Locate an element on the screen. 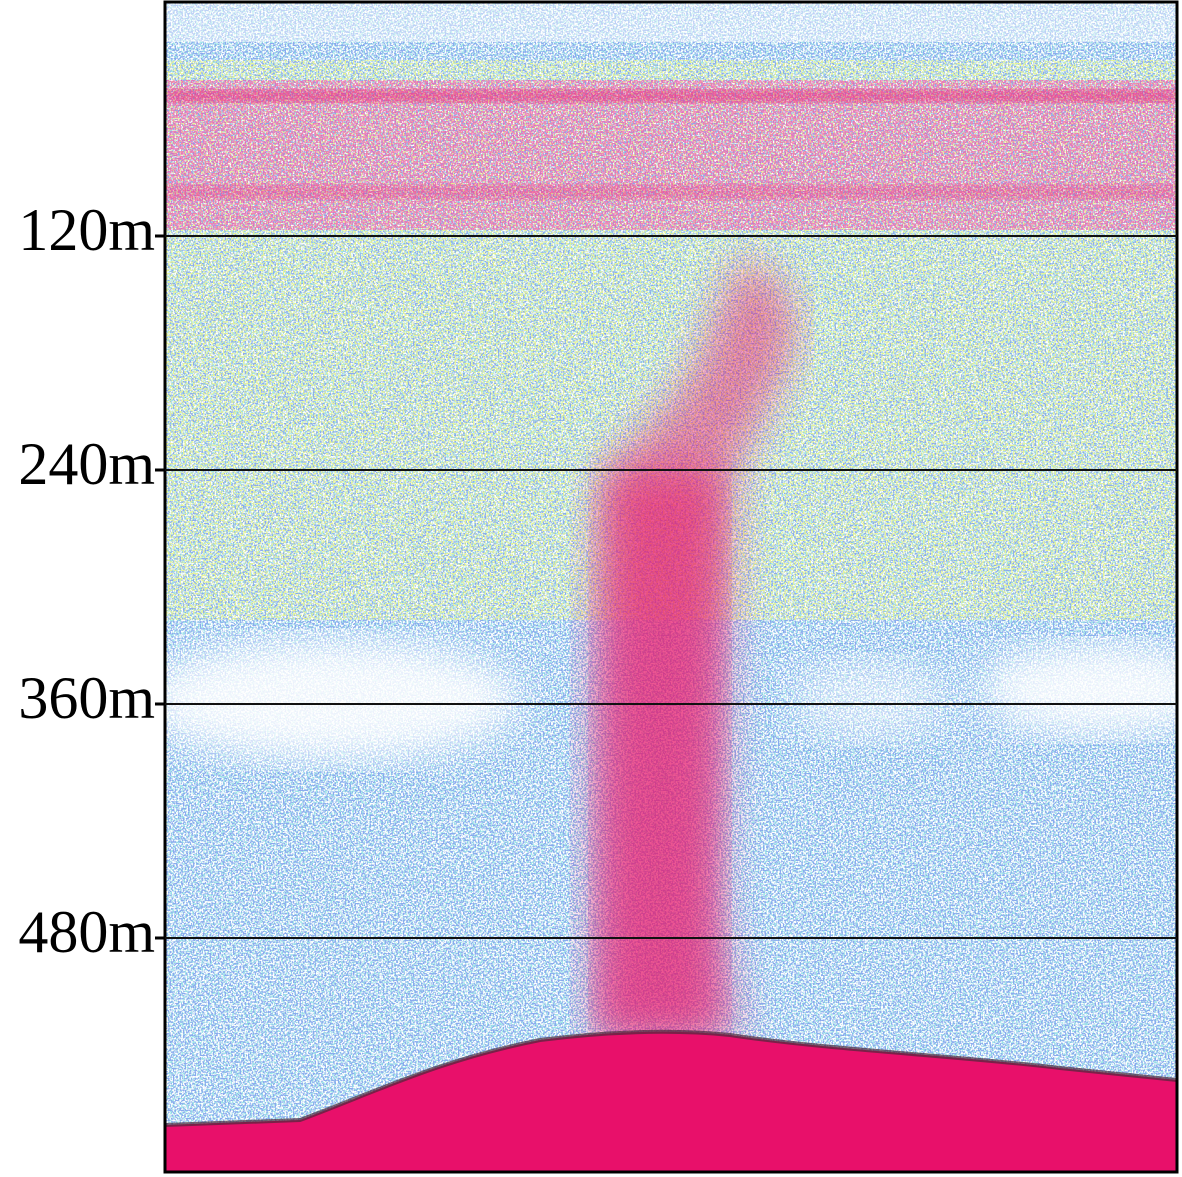 The width and height of the screenshot is (1182, 1177). seabed is located at coordinates (671, 1101).